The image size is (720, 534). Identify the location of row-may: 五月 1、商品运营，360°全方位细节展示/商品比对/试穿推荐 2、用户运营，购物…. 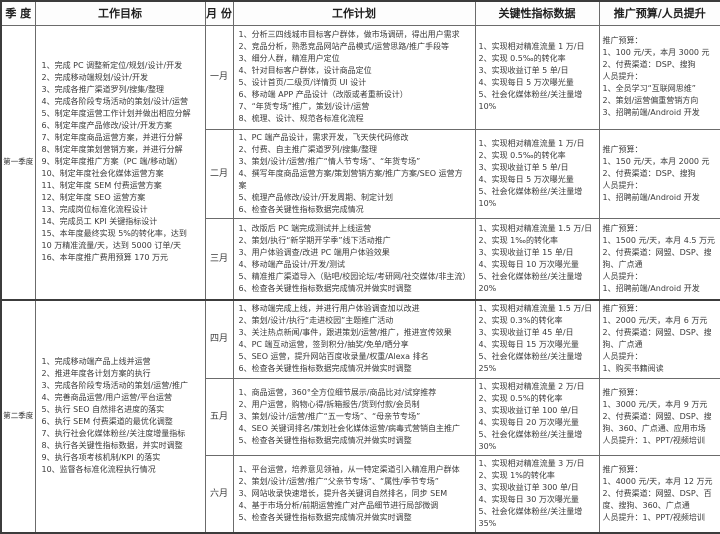
(360, 416).